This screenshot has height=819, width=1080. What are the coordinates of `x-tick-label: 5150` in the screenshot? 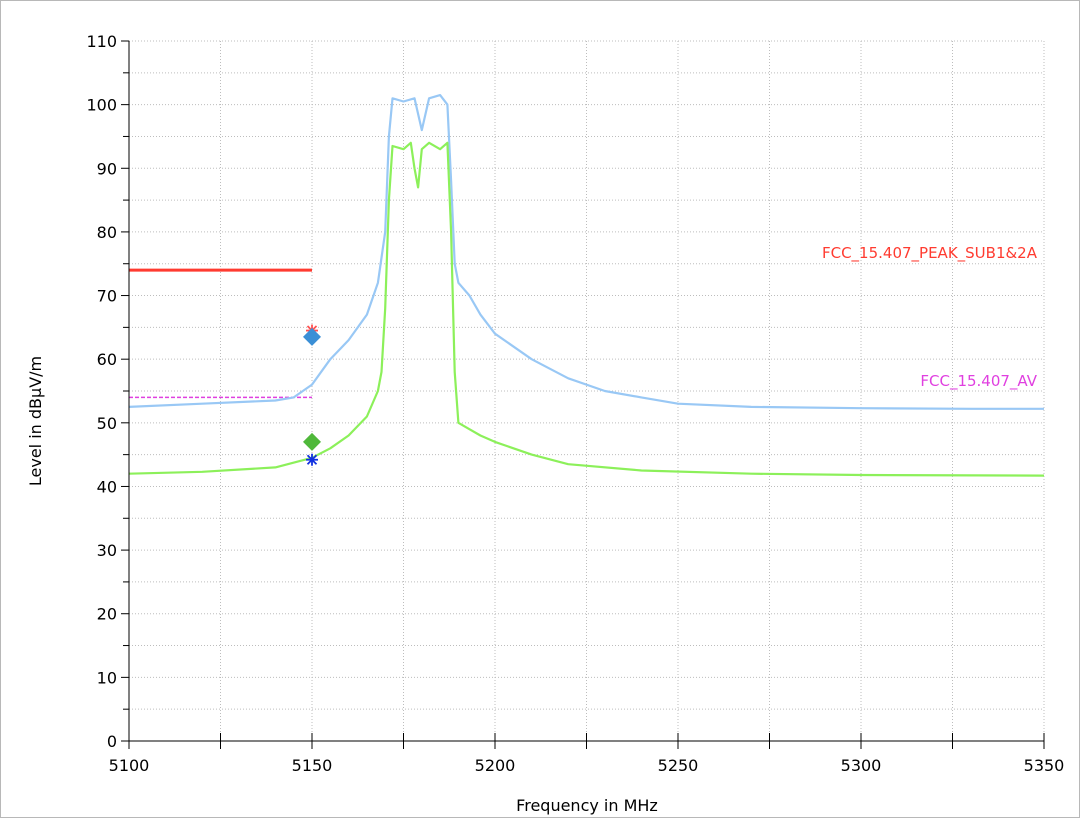 It's located at (312, 765).